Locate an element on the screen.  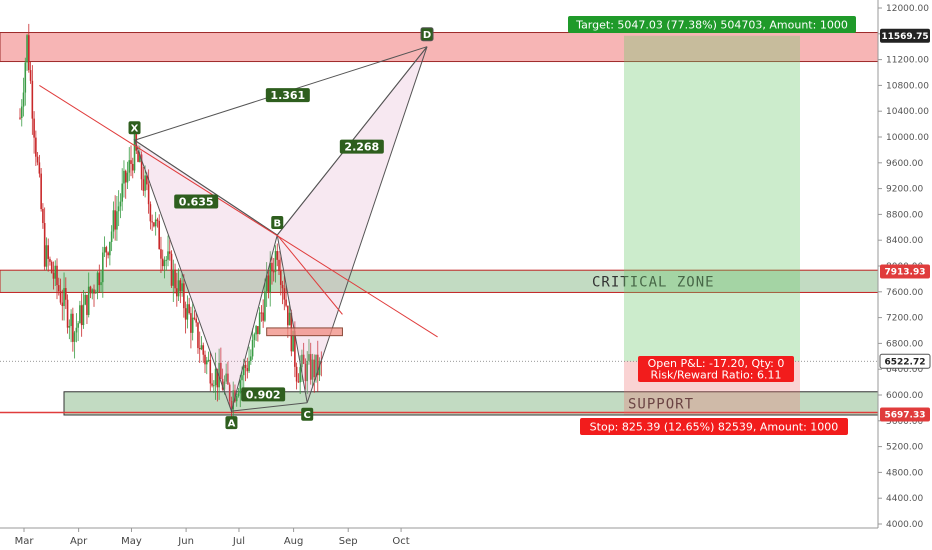
ratio-label: 2.268 is located at coordinates (361, 147).